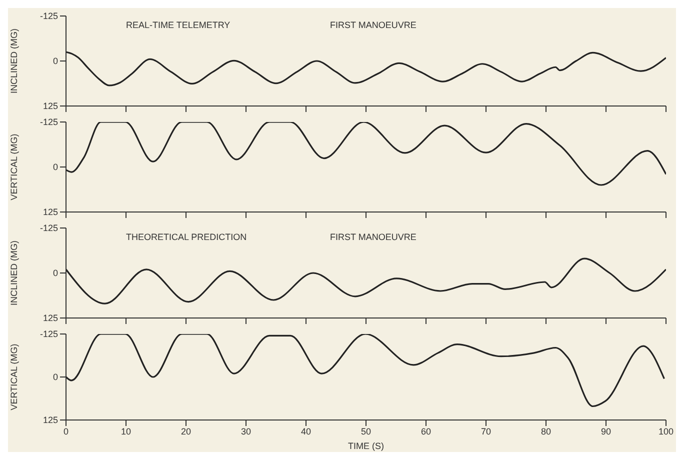 This screenshot has height=468, width=684. I want to click on x-tick-label: 0, so click(66, 431).